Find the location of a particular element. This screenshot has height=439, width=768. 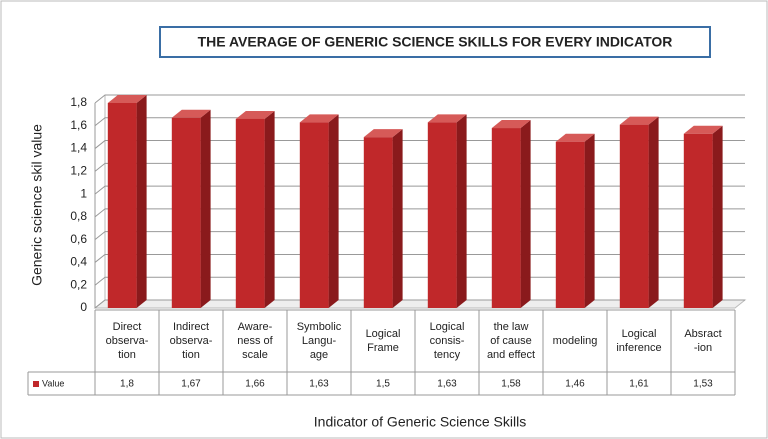

value-label: 1,8 is located at coordinates (127, 384).